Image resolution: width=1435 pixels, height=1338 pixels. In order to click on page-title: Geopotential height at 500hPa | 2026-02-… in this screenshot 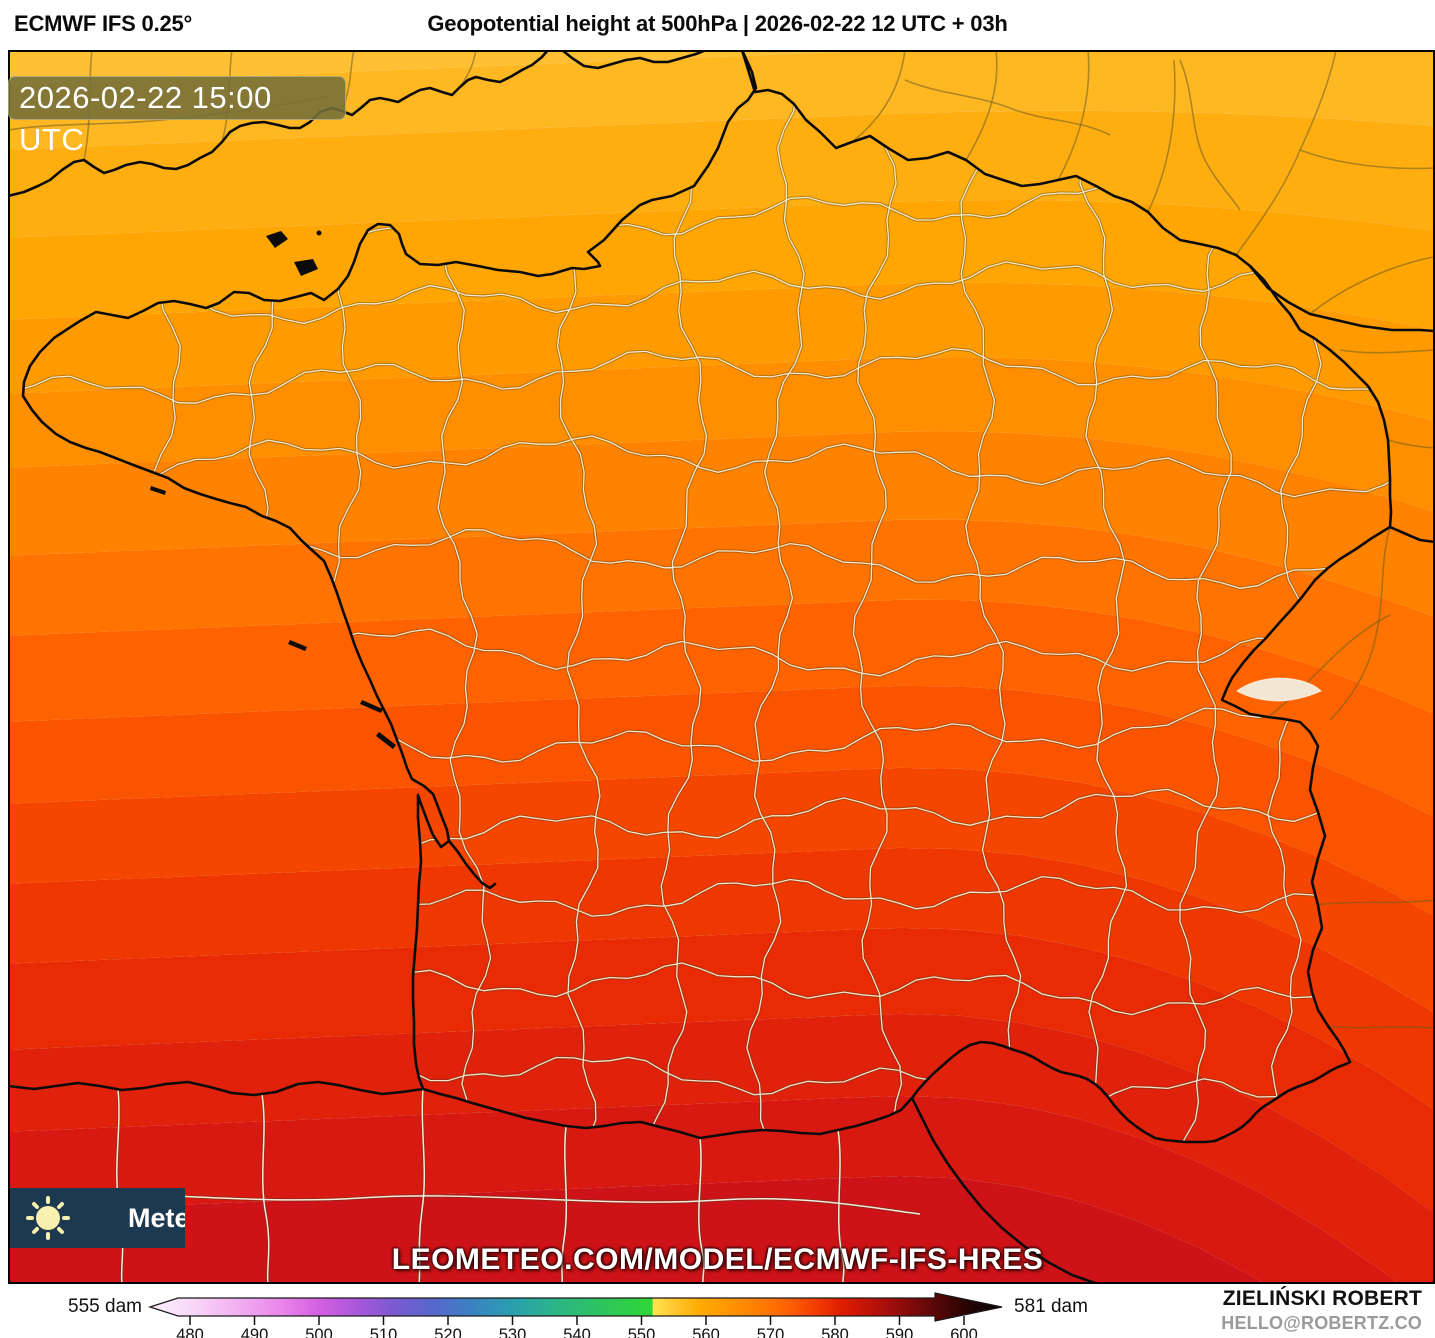, I will do `click(717, 23)`.